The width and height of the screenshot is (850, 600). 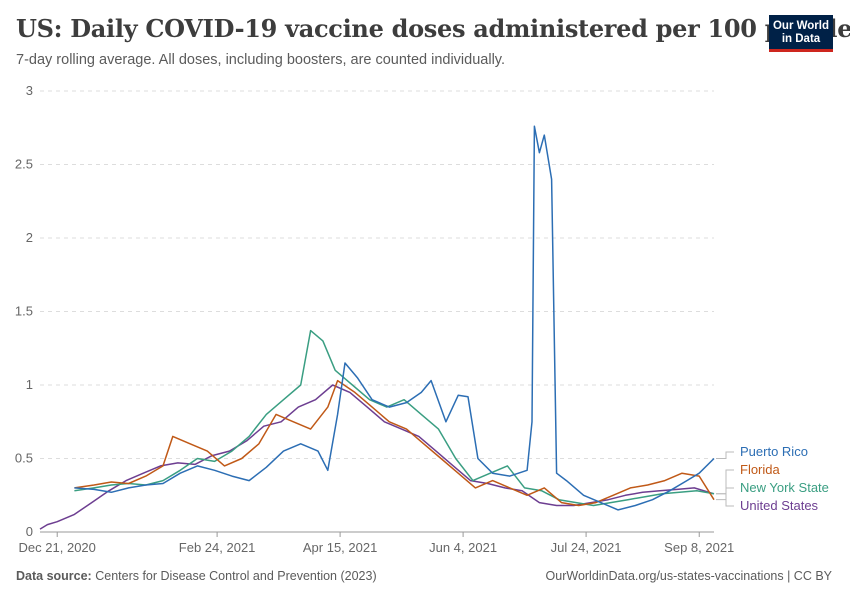 What do you see at coordinates (586, 547) in the screenshot?
I see `x-tick-label: Jul 24, 2021` at bounding box center [586, 547].